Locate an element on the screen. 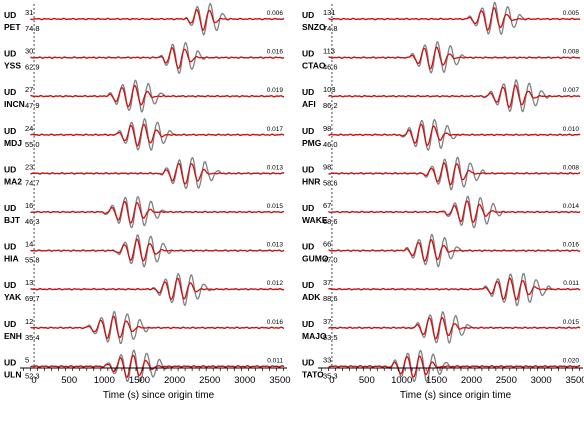  x-tick-label: 2500 is located at coordinates (209, 380).